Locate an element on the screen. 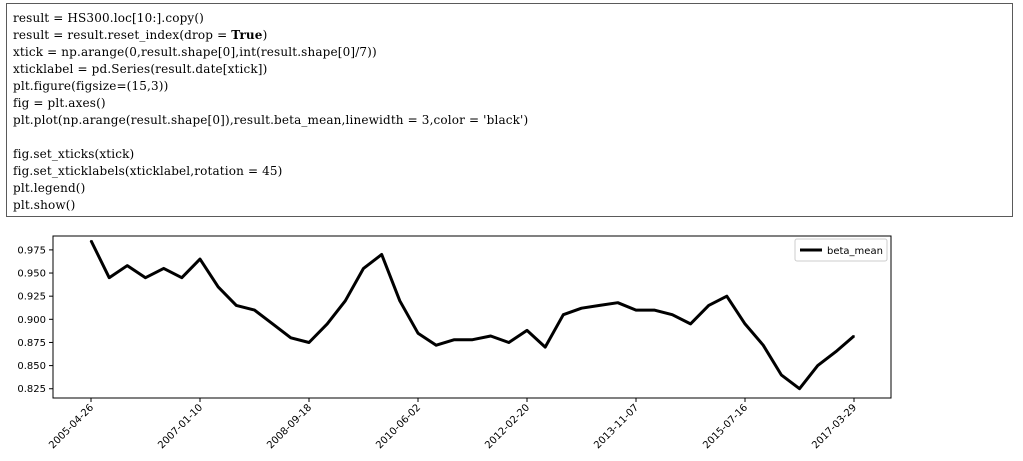  x-tick-label: 2005-04-26 is located at coordinates (71, 426).